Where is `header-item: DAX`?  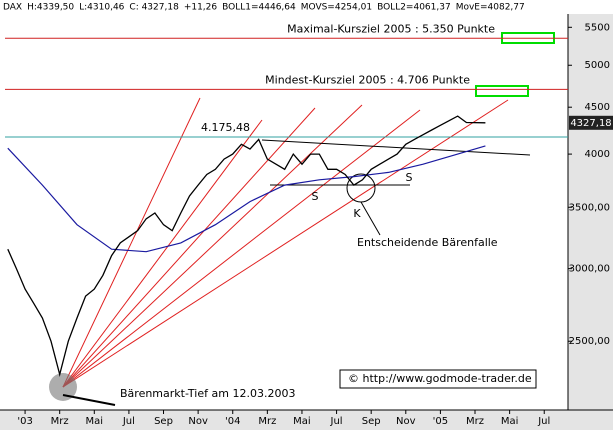 header-item: DAX is located at coordinates (12, 8).